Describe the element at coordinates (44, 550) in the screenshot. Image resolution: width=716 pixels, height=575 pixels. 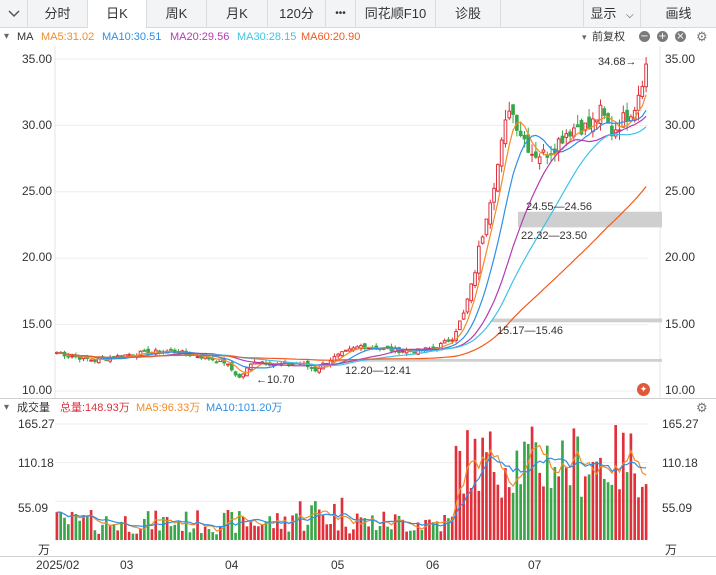
I see `vol-unit-left: 万` at that location.